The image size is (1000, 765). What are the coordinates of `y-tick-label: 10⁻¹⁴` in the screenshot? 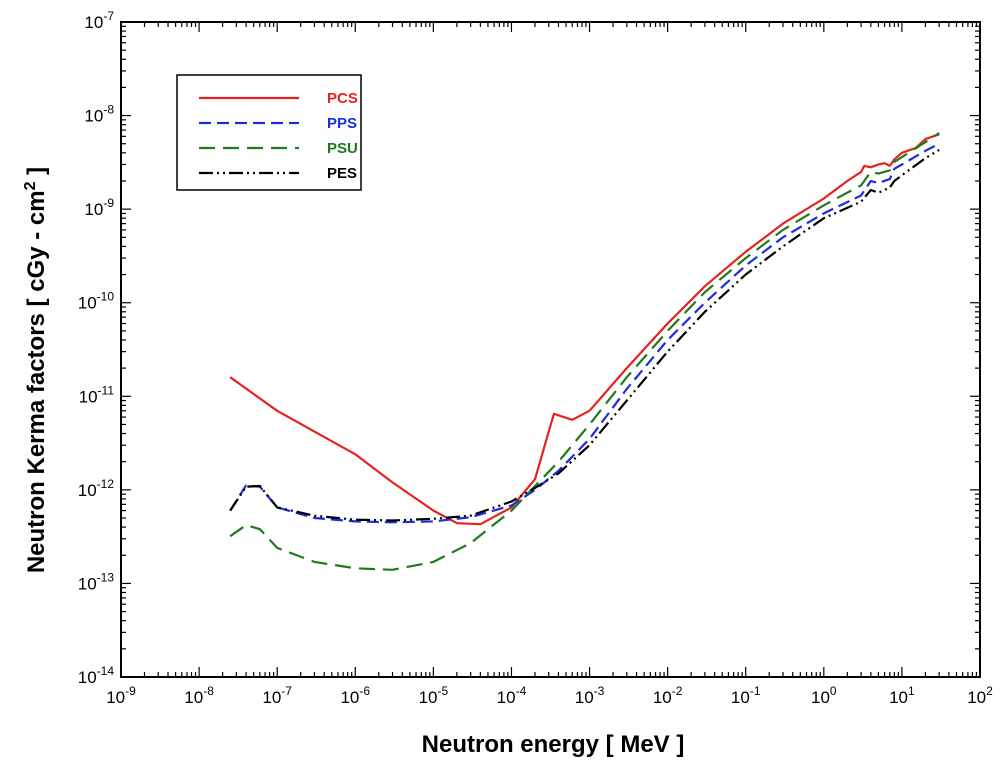 It's located at (96, 675).